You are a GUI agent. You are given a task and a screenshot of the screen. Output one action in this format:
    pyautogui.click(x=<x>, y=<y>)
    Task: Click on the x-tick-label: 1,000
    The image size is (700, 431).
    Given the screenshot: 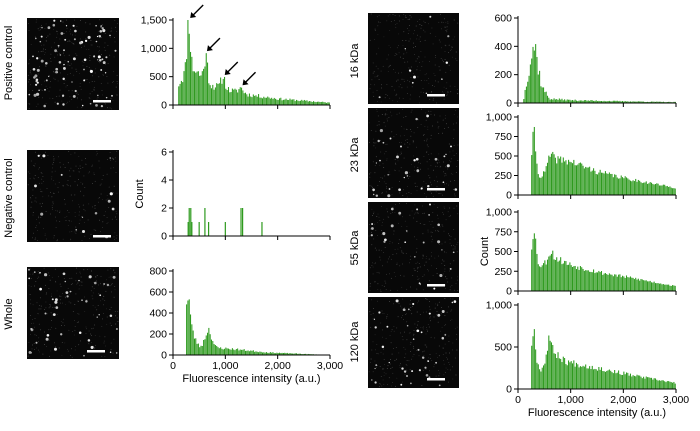 What is the action you would take?
    pyautogui.click(x=571, y=400)
    